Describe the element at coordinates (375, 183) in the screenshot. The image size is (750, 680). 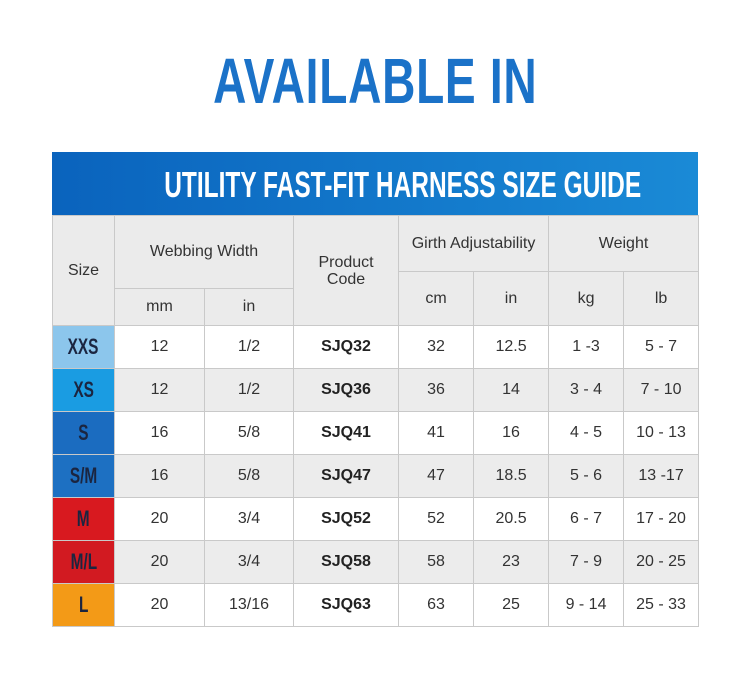
I see `table-title: UTILITY FAST-FIT HARNESS SIZE GUIDE` at that location.